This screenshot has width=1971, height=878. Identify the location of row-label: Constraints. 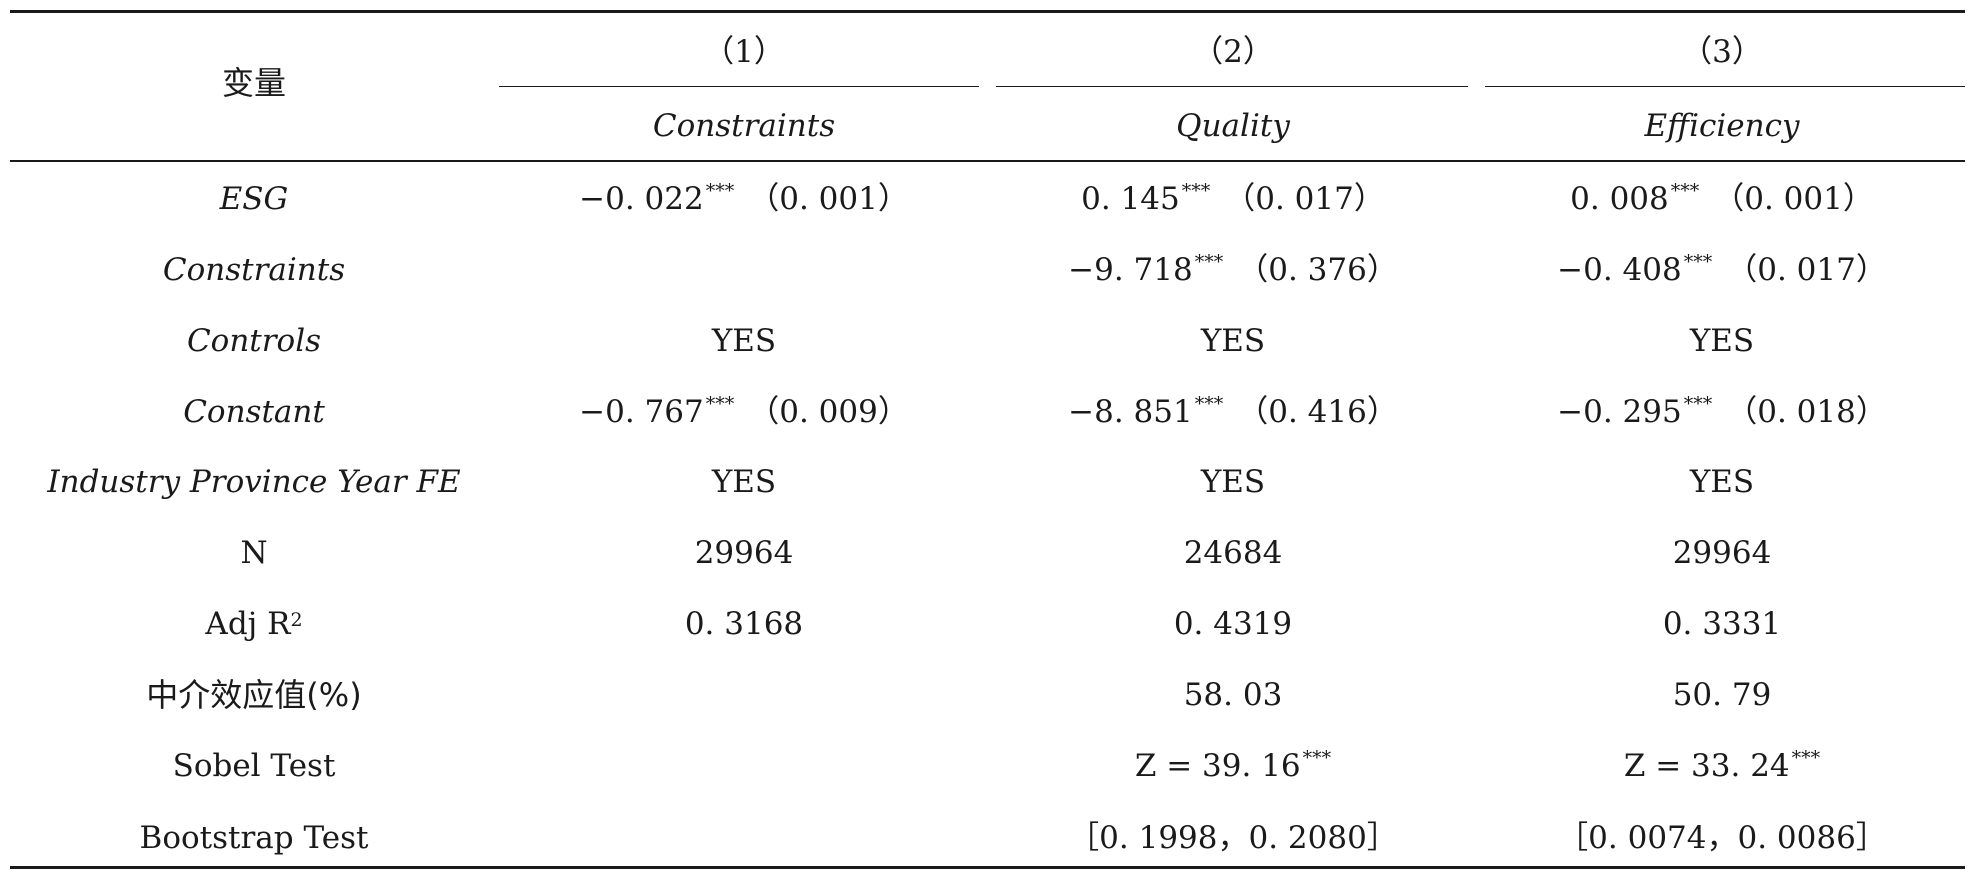
(254, 270).